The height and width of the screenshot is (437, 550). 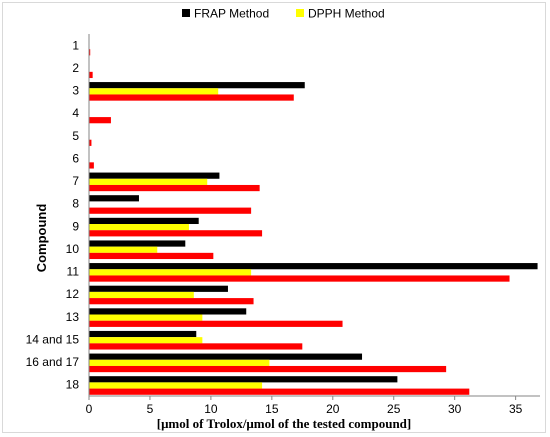 I want to click on category-label: 11, so click(x=73, y=272).